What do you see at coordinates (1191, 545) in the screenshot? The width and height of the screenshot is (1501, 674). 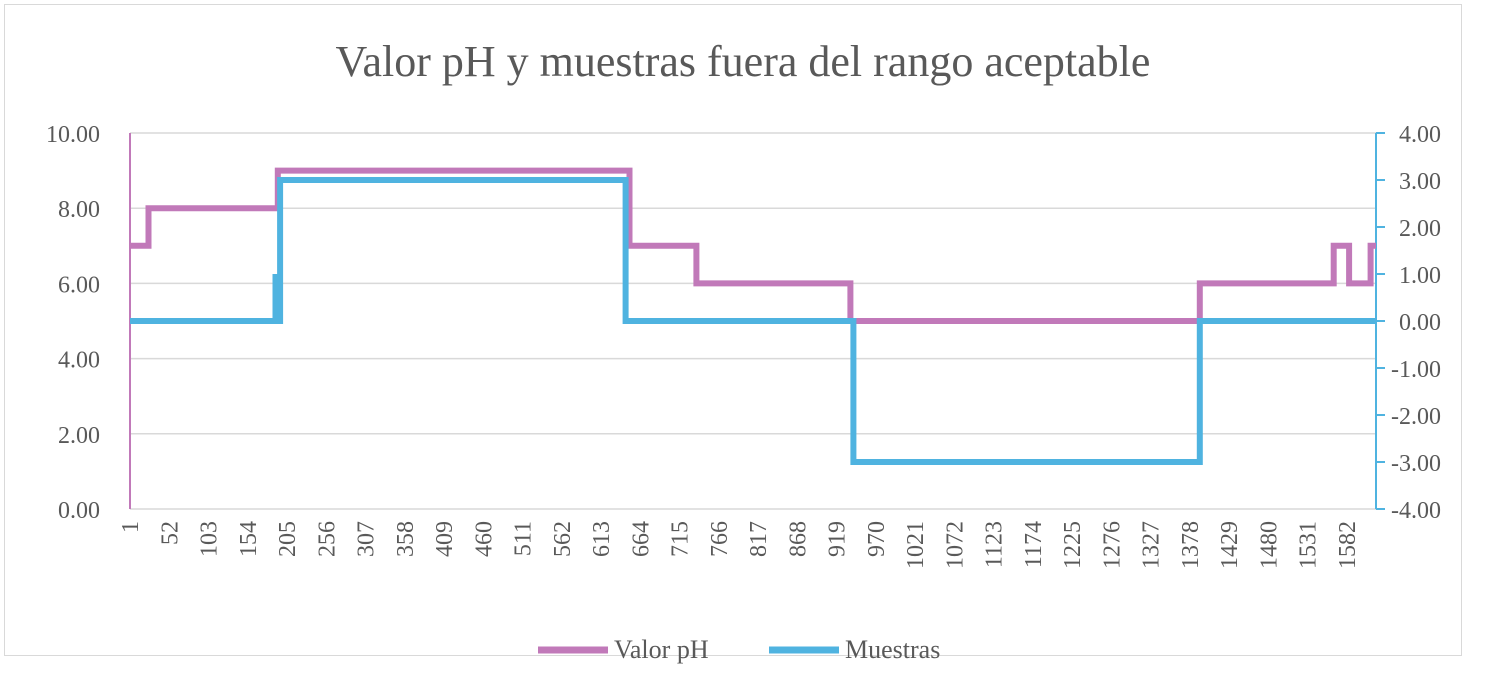 I see `x-tick-label: 1378` at bounding box center [1191, 545].